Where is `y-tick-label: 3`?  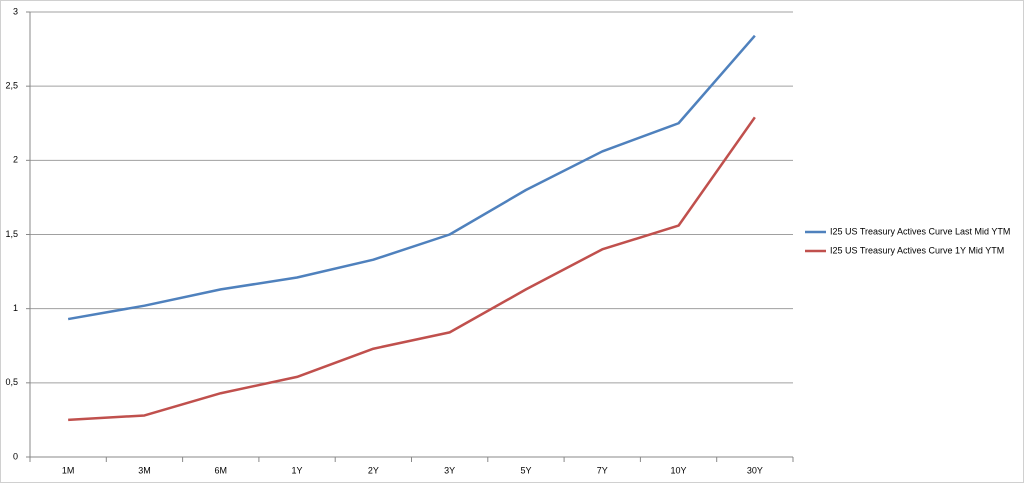
y-tick-label: 3 is located at coordinates (15, 11).